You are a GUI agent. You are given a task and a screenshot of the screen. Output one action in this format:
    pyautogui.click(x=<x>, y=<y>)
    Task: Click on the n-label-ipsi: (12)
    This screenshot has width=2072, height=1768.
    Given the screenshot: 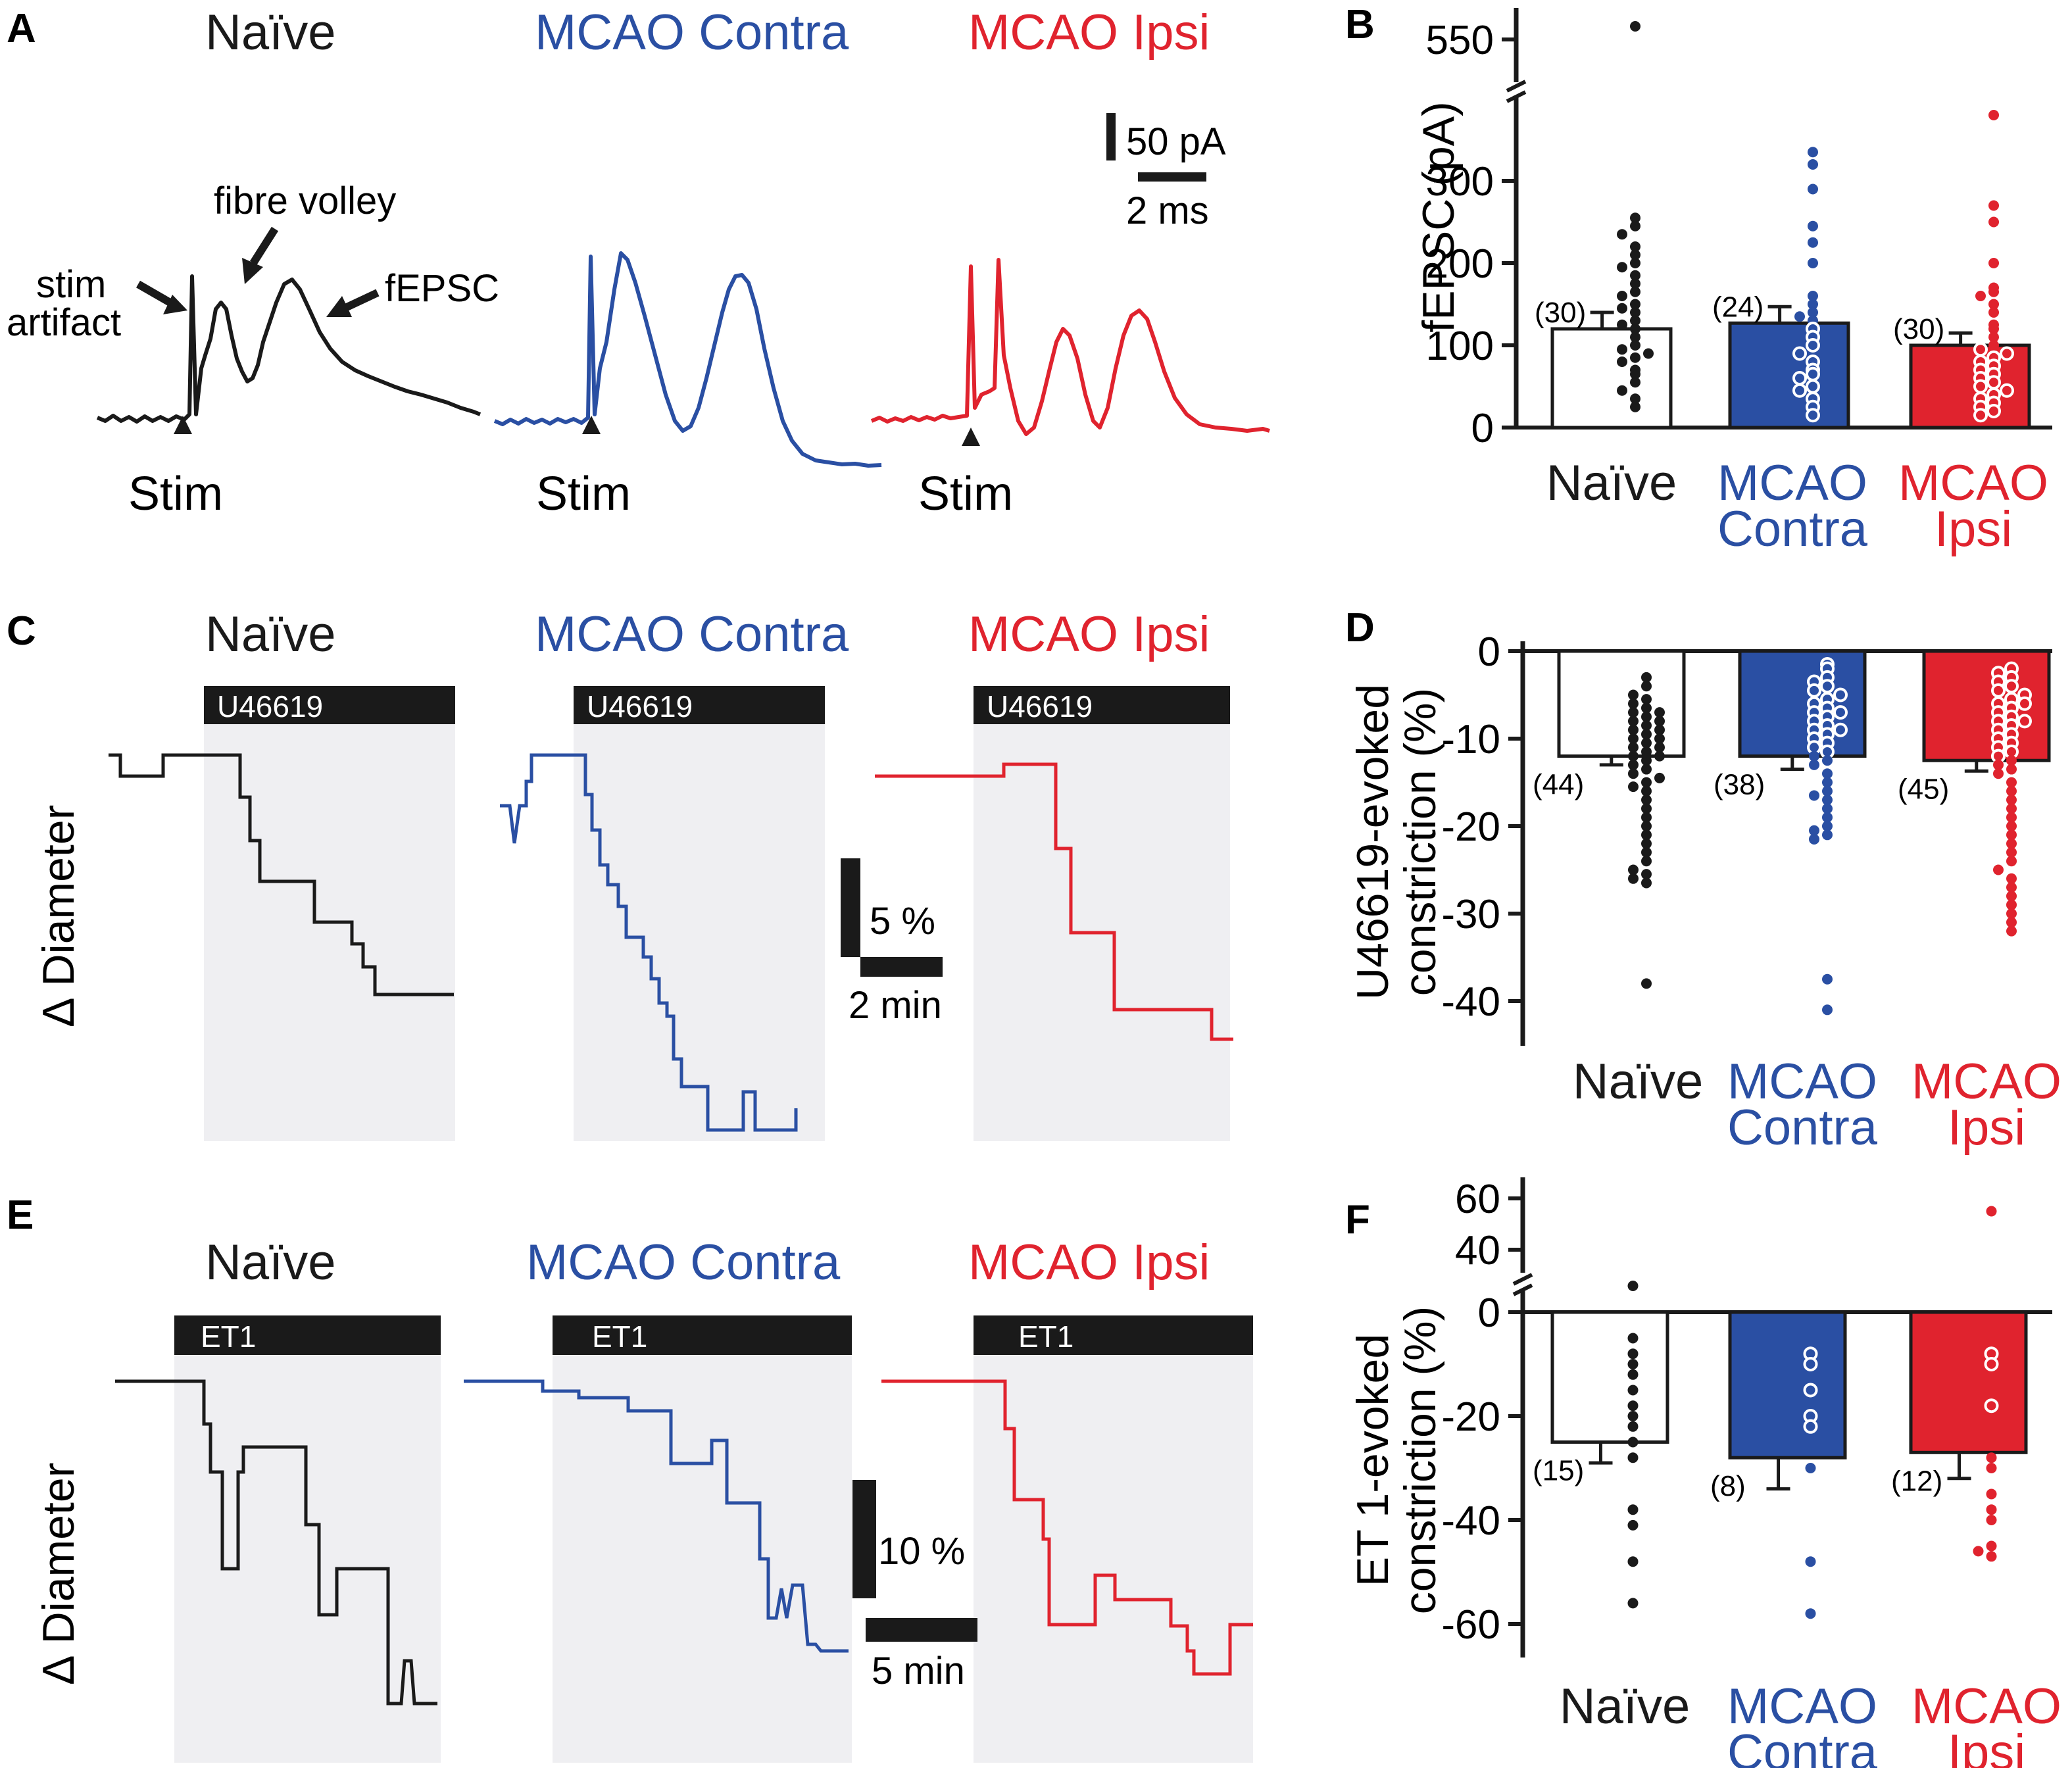 What is the action you would take?
    pyautogui.click(x=1916, y=1481)
    